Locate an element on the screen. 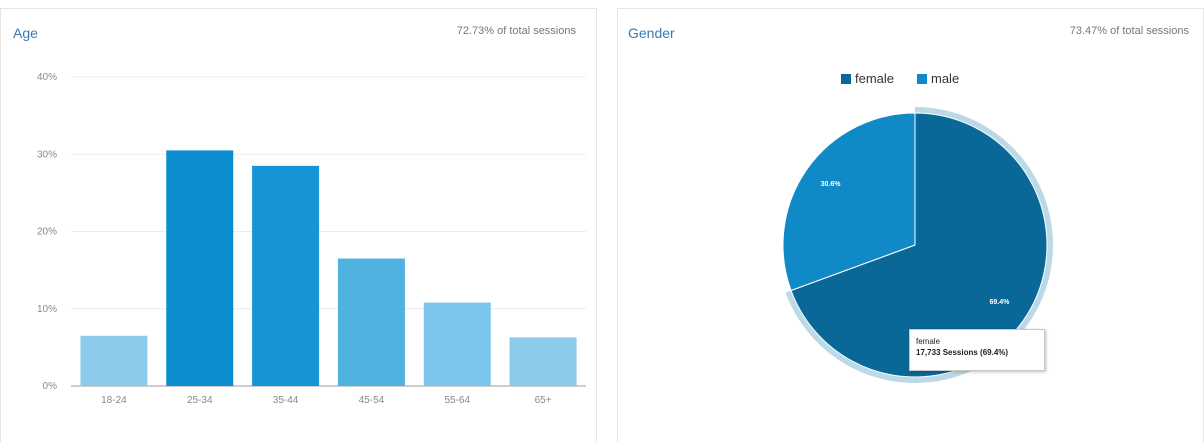 Image resolution: width=1204 pixels, height=443 pixels. tooltip-value: 17,733 Sessions (69.4%) is located at coordinates (962, 352).